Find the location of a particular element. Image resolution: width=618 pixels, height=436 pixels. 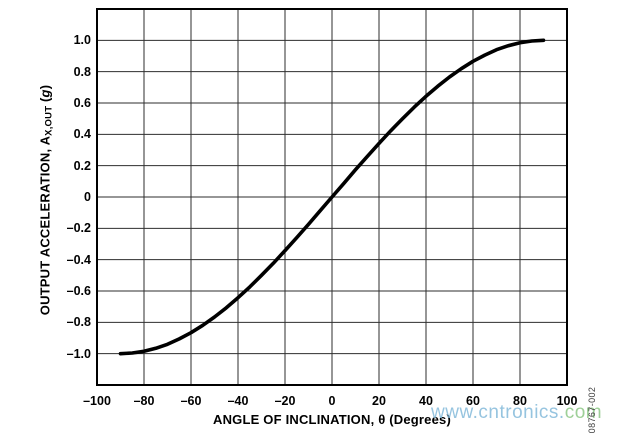

y-axis-title-unit-open: ( is located at coordinates (45, 101).